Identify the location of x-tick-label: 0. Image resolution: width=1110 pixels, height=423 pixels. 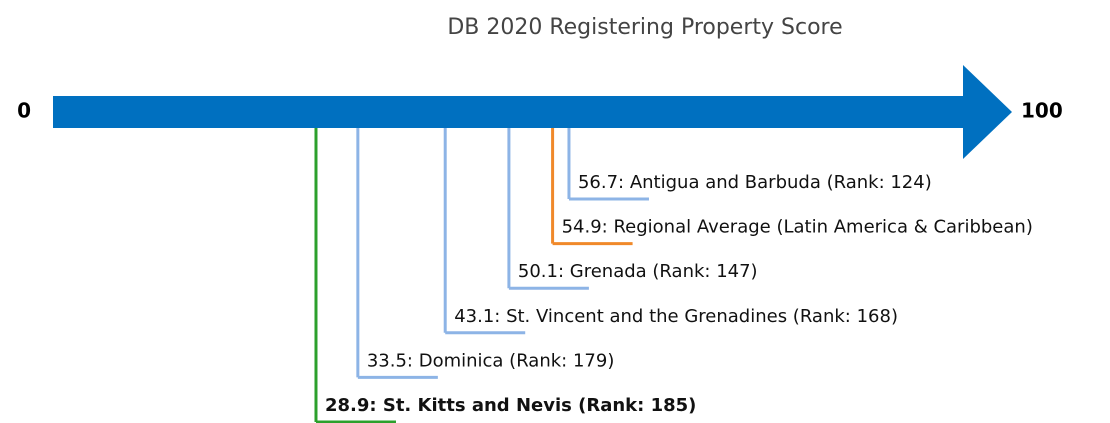
(24, 111).